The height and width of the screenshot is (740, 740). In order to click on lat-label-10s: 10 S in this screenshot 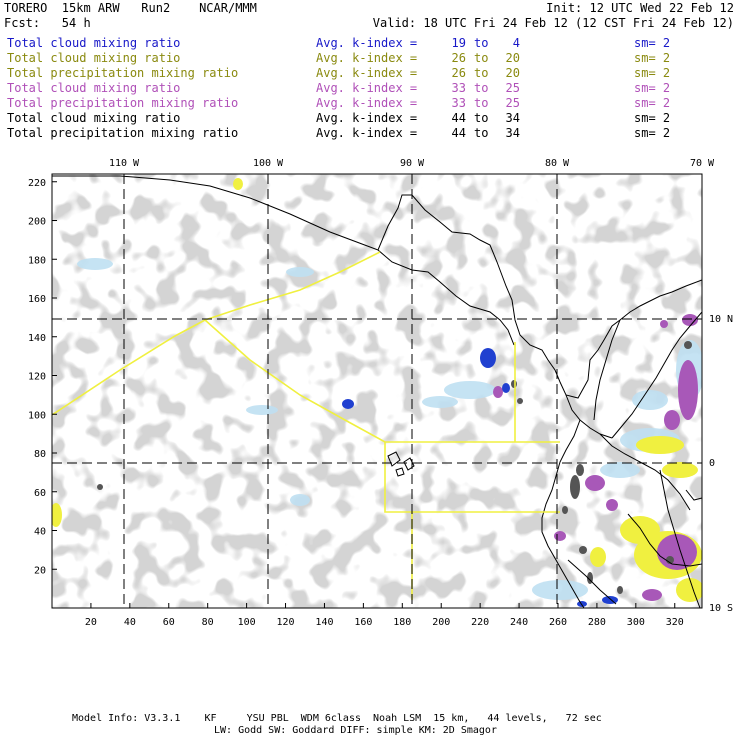, I will do `click(721, 608)`.